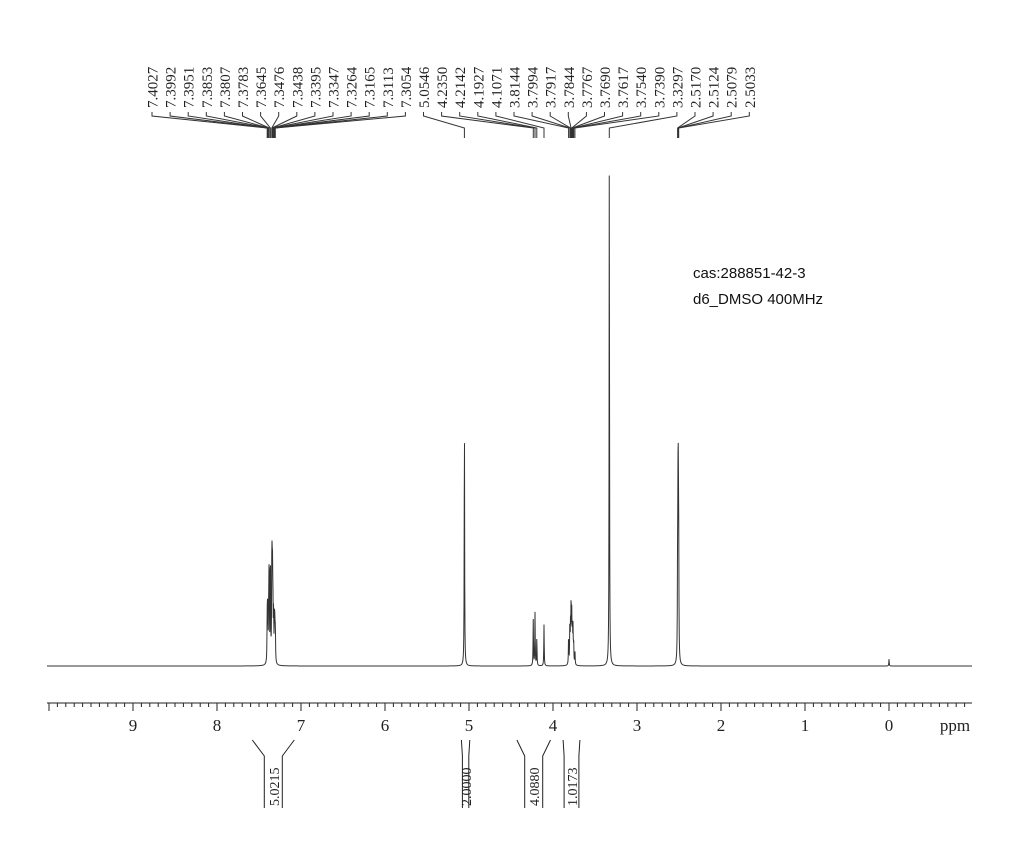 This screenshot has width=1017, height=859. I want to click on integral-regions: 5.0215 2.0000 4.0880 1.0173, so click(416, 773).